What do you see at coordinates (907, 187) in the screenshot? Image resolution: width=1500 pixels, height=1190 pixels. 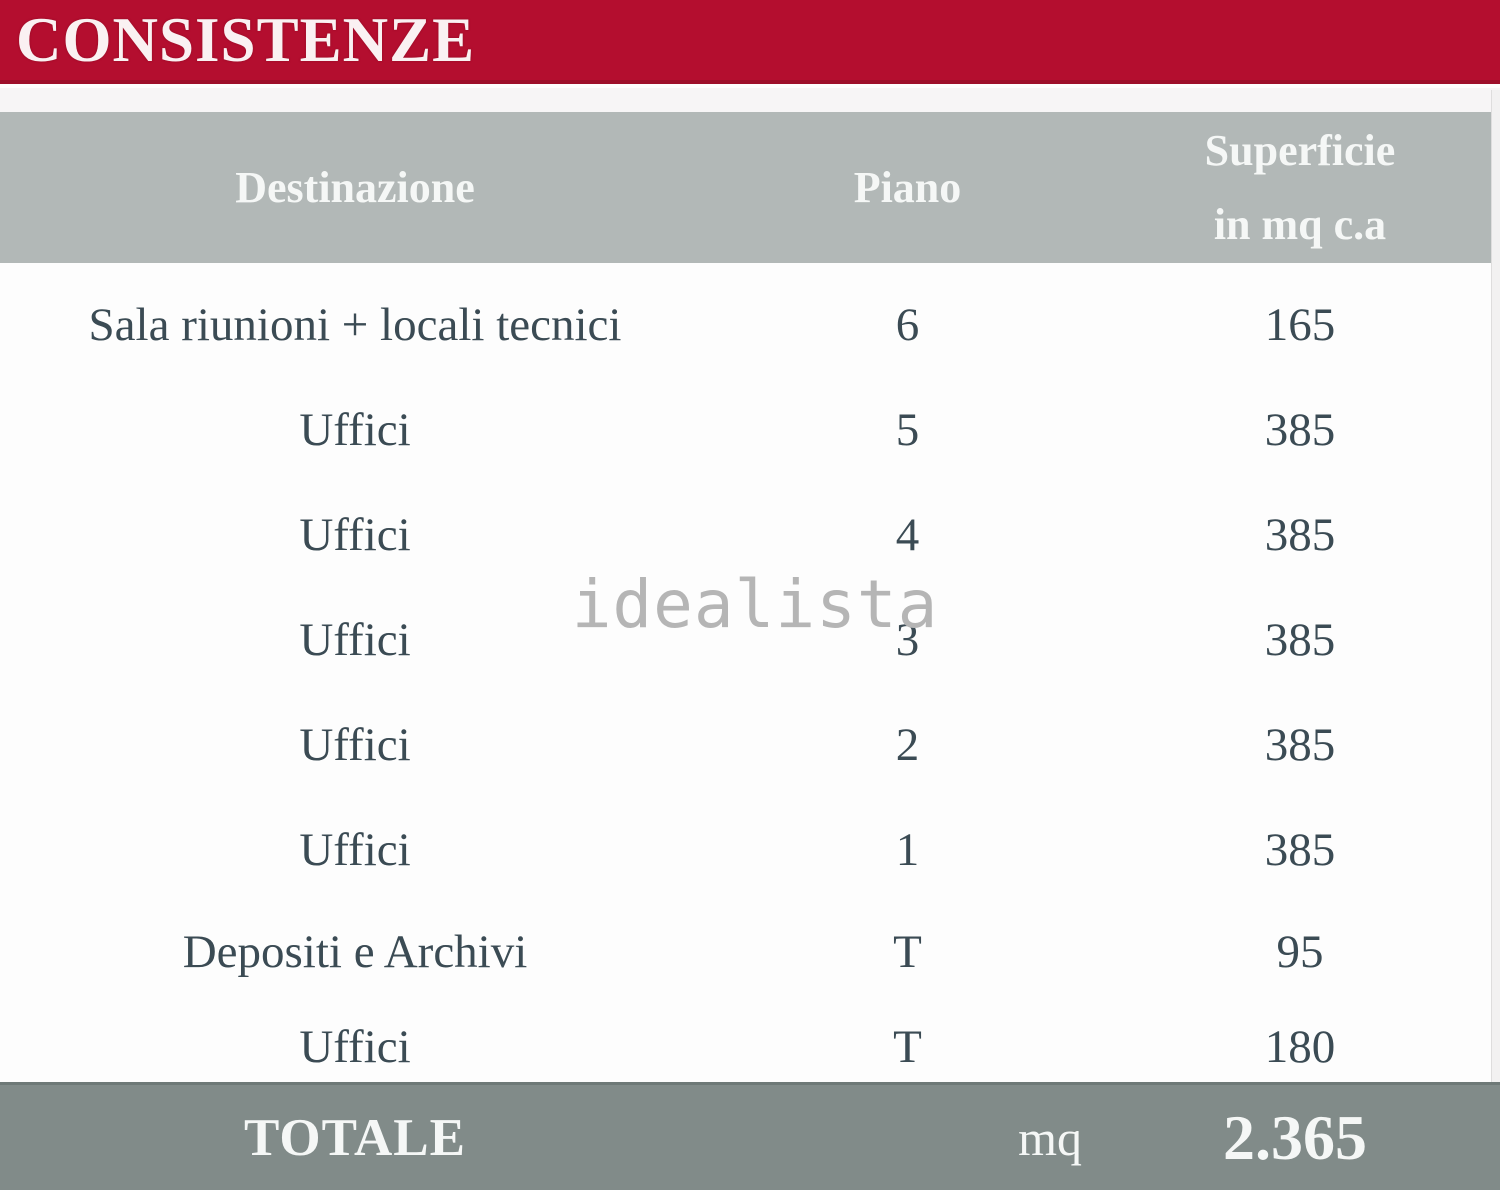 I see `column-header-piano: Piano` at bounding box center [907, 187].